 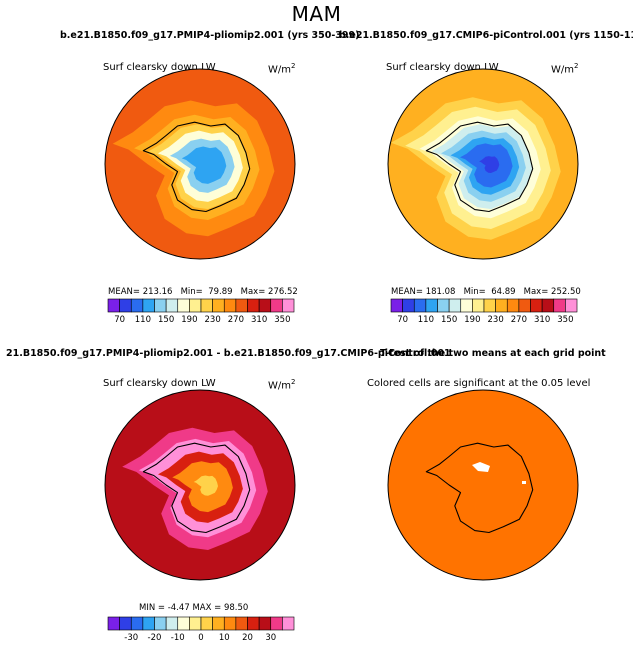 I want to click on panel1-stats: MEAN= 213.16 Min= 79.89 Max= 276.52, so click(x=203, y=292).